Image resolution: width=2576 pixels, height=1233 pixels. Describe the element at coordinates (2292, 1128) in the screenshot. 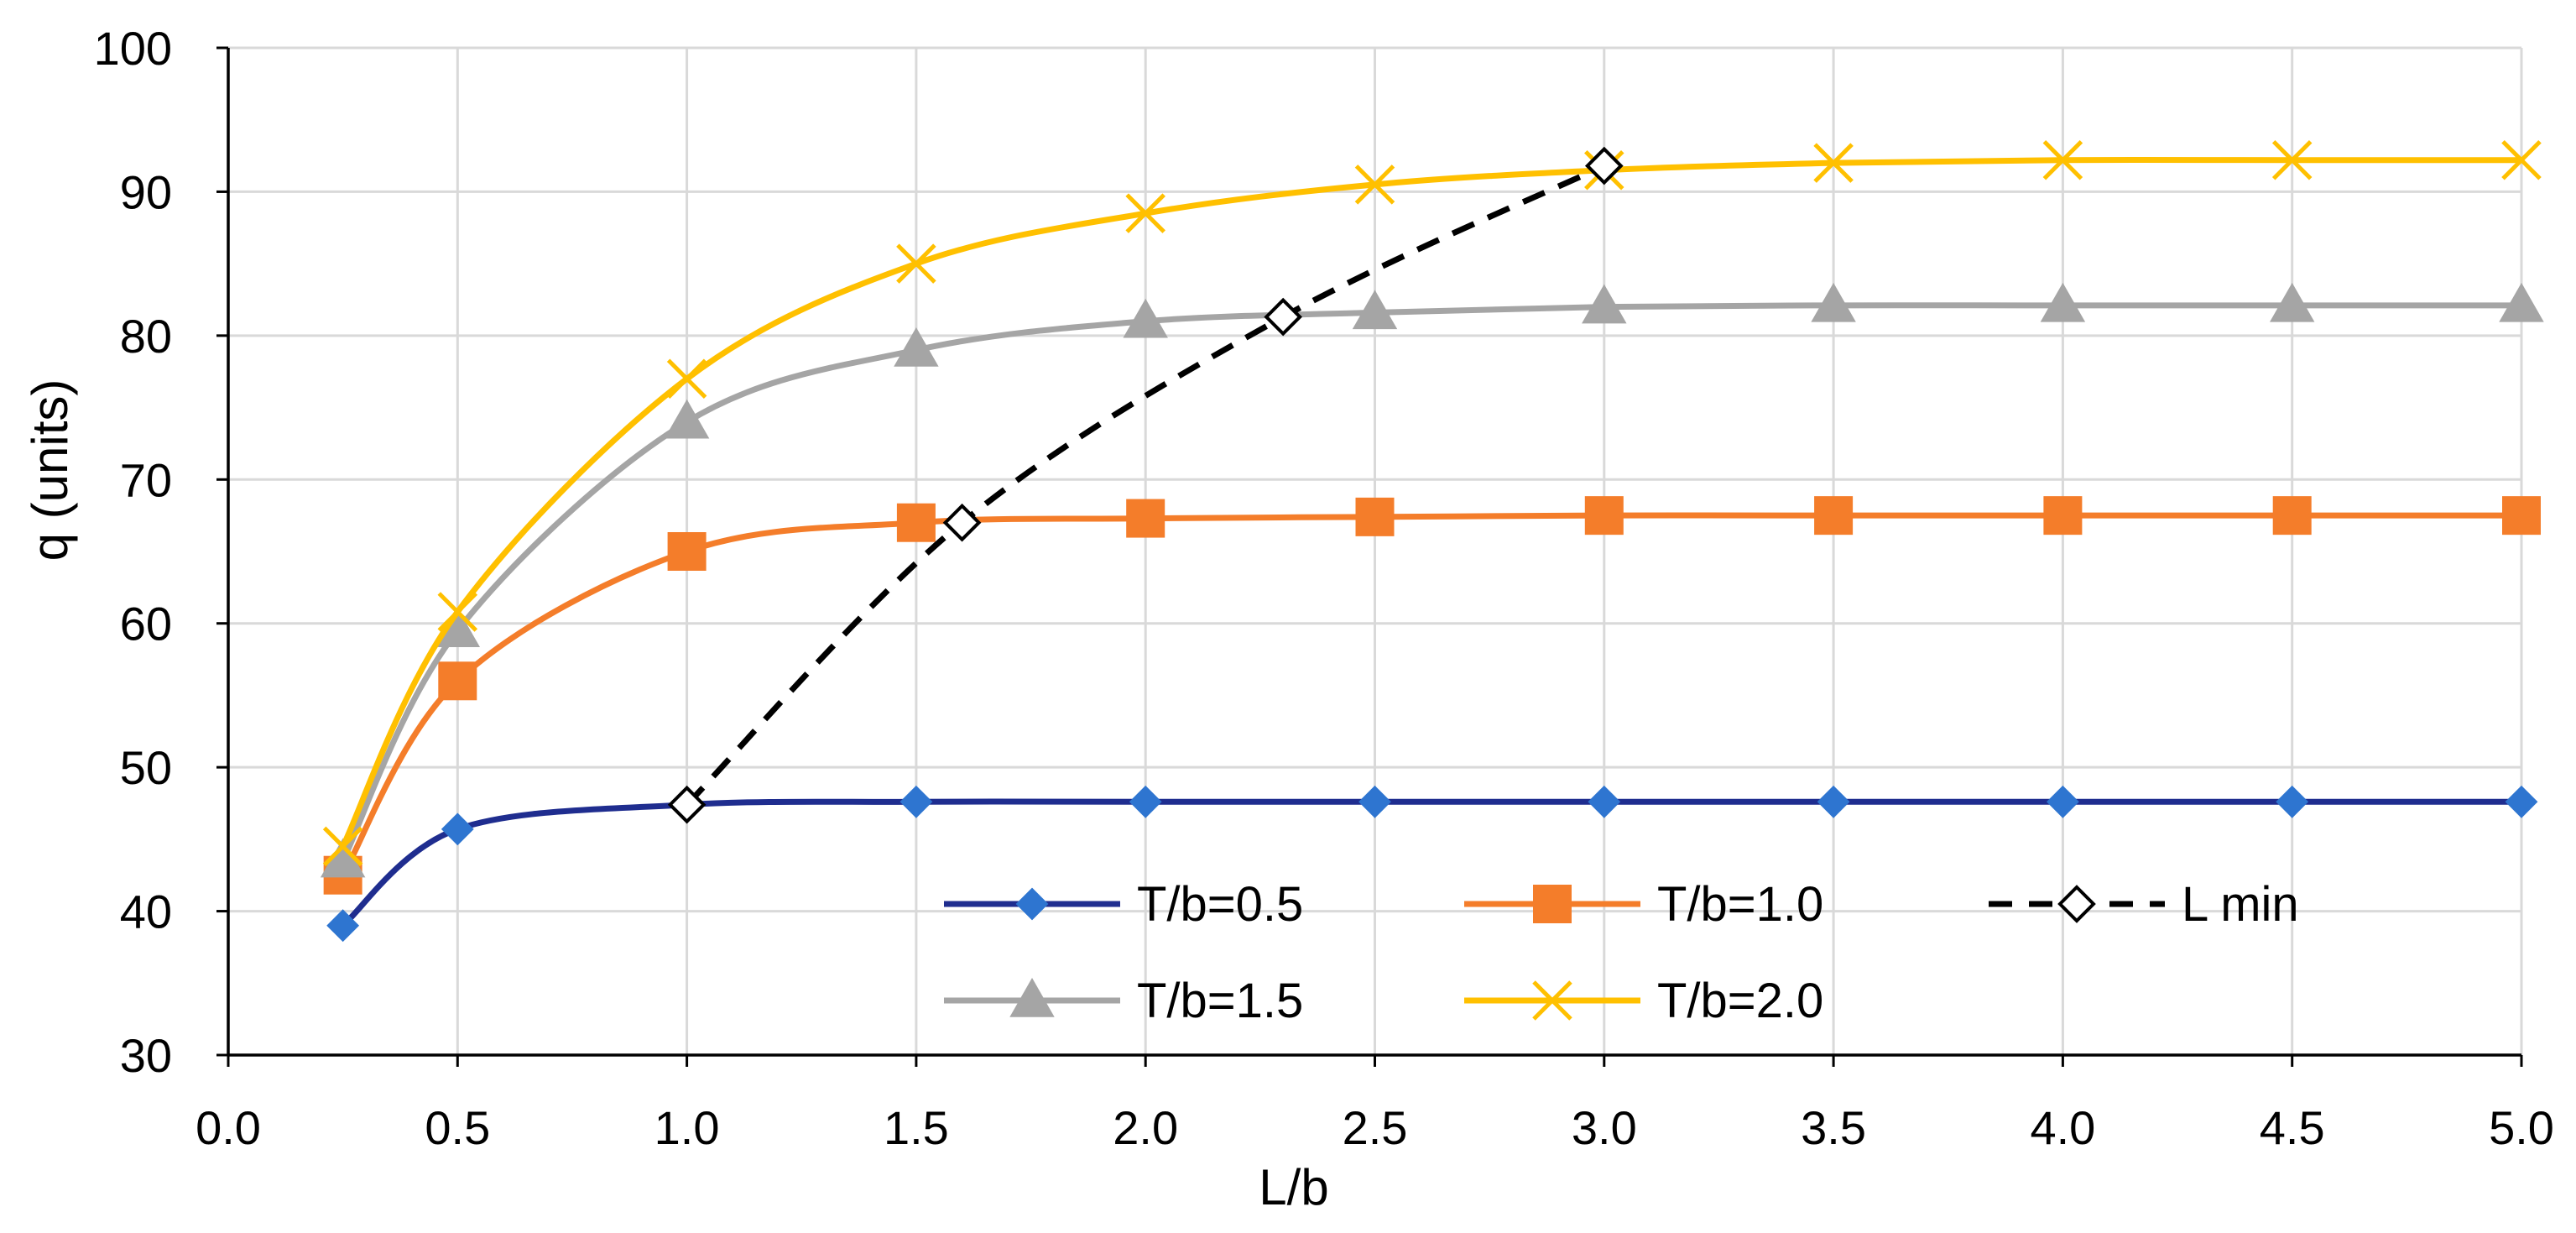

I see `x-tick-label: 4.5` at that location.